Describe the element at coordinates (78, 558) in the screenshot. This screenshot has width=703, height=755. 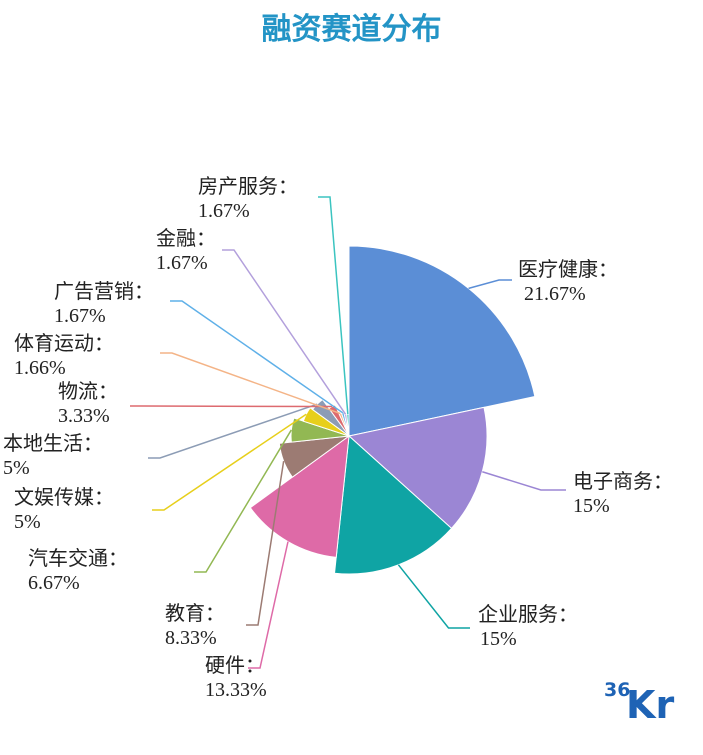
I see `slice-label-name: 汽车交通：` at that location.